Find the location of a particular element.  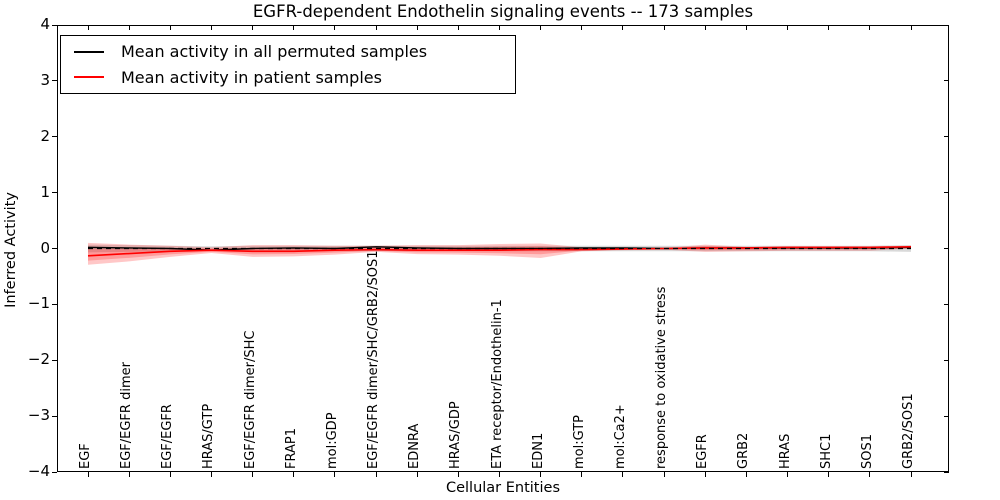

x-tick-label: EGF/EGFR is located at coordinates (168, 436).